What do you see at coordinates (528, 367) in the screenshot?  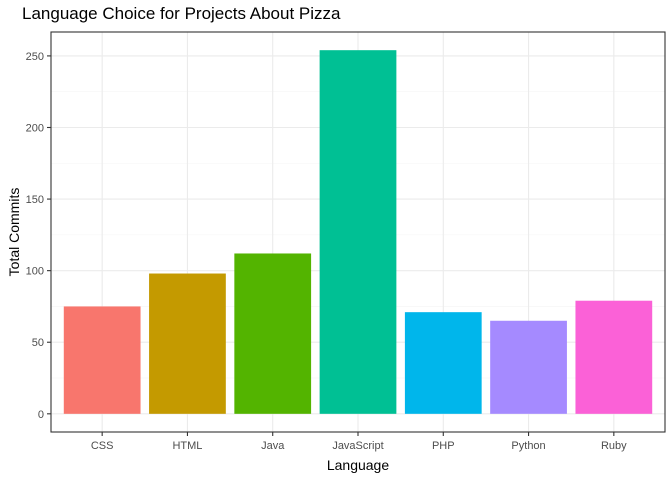 I see `bar-python` at bounding box center [528, 367].